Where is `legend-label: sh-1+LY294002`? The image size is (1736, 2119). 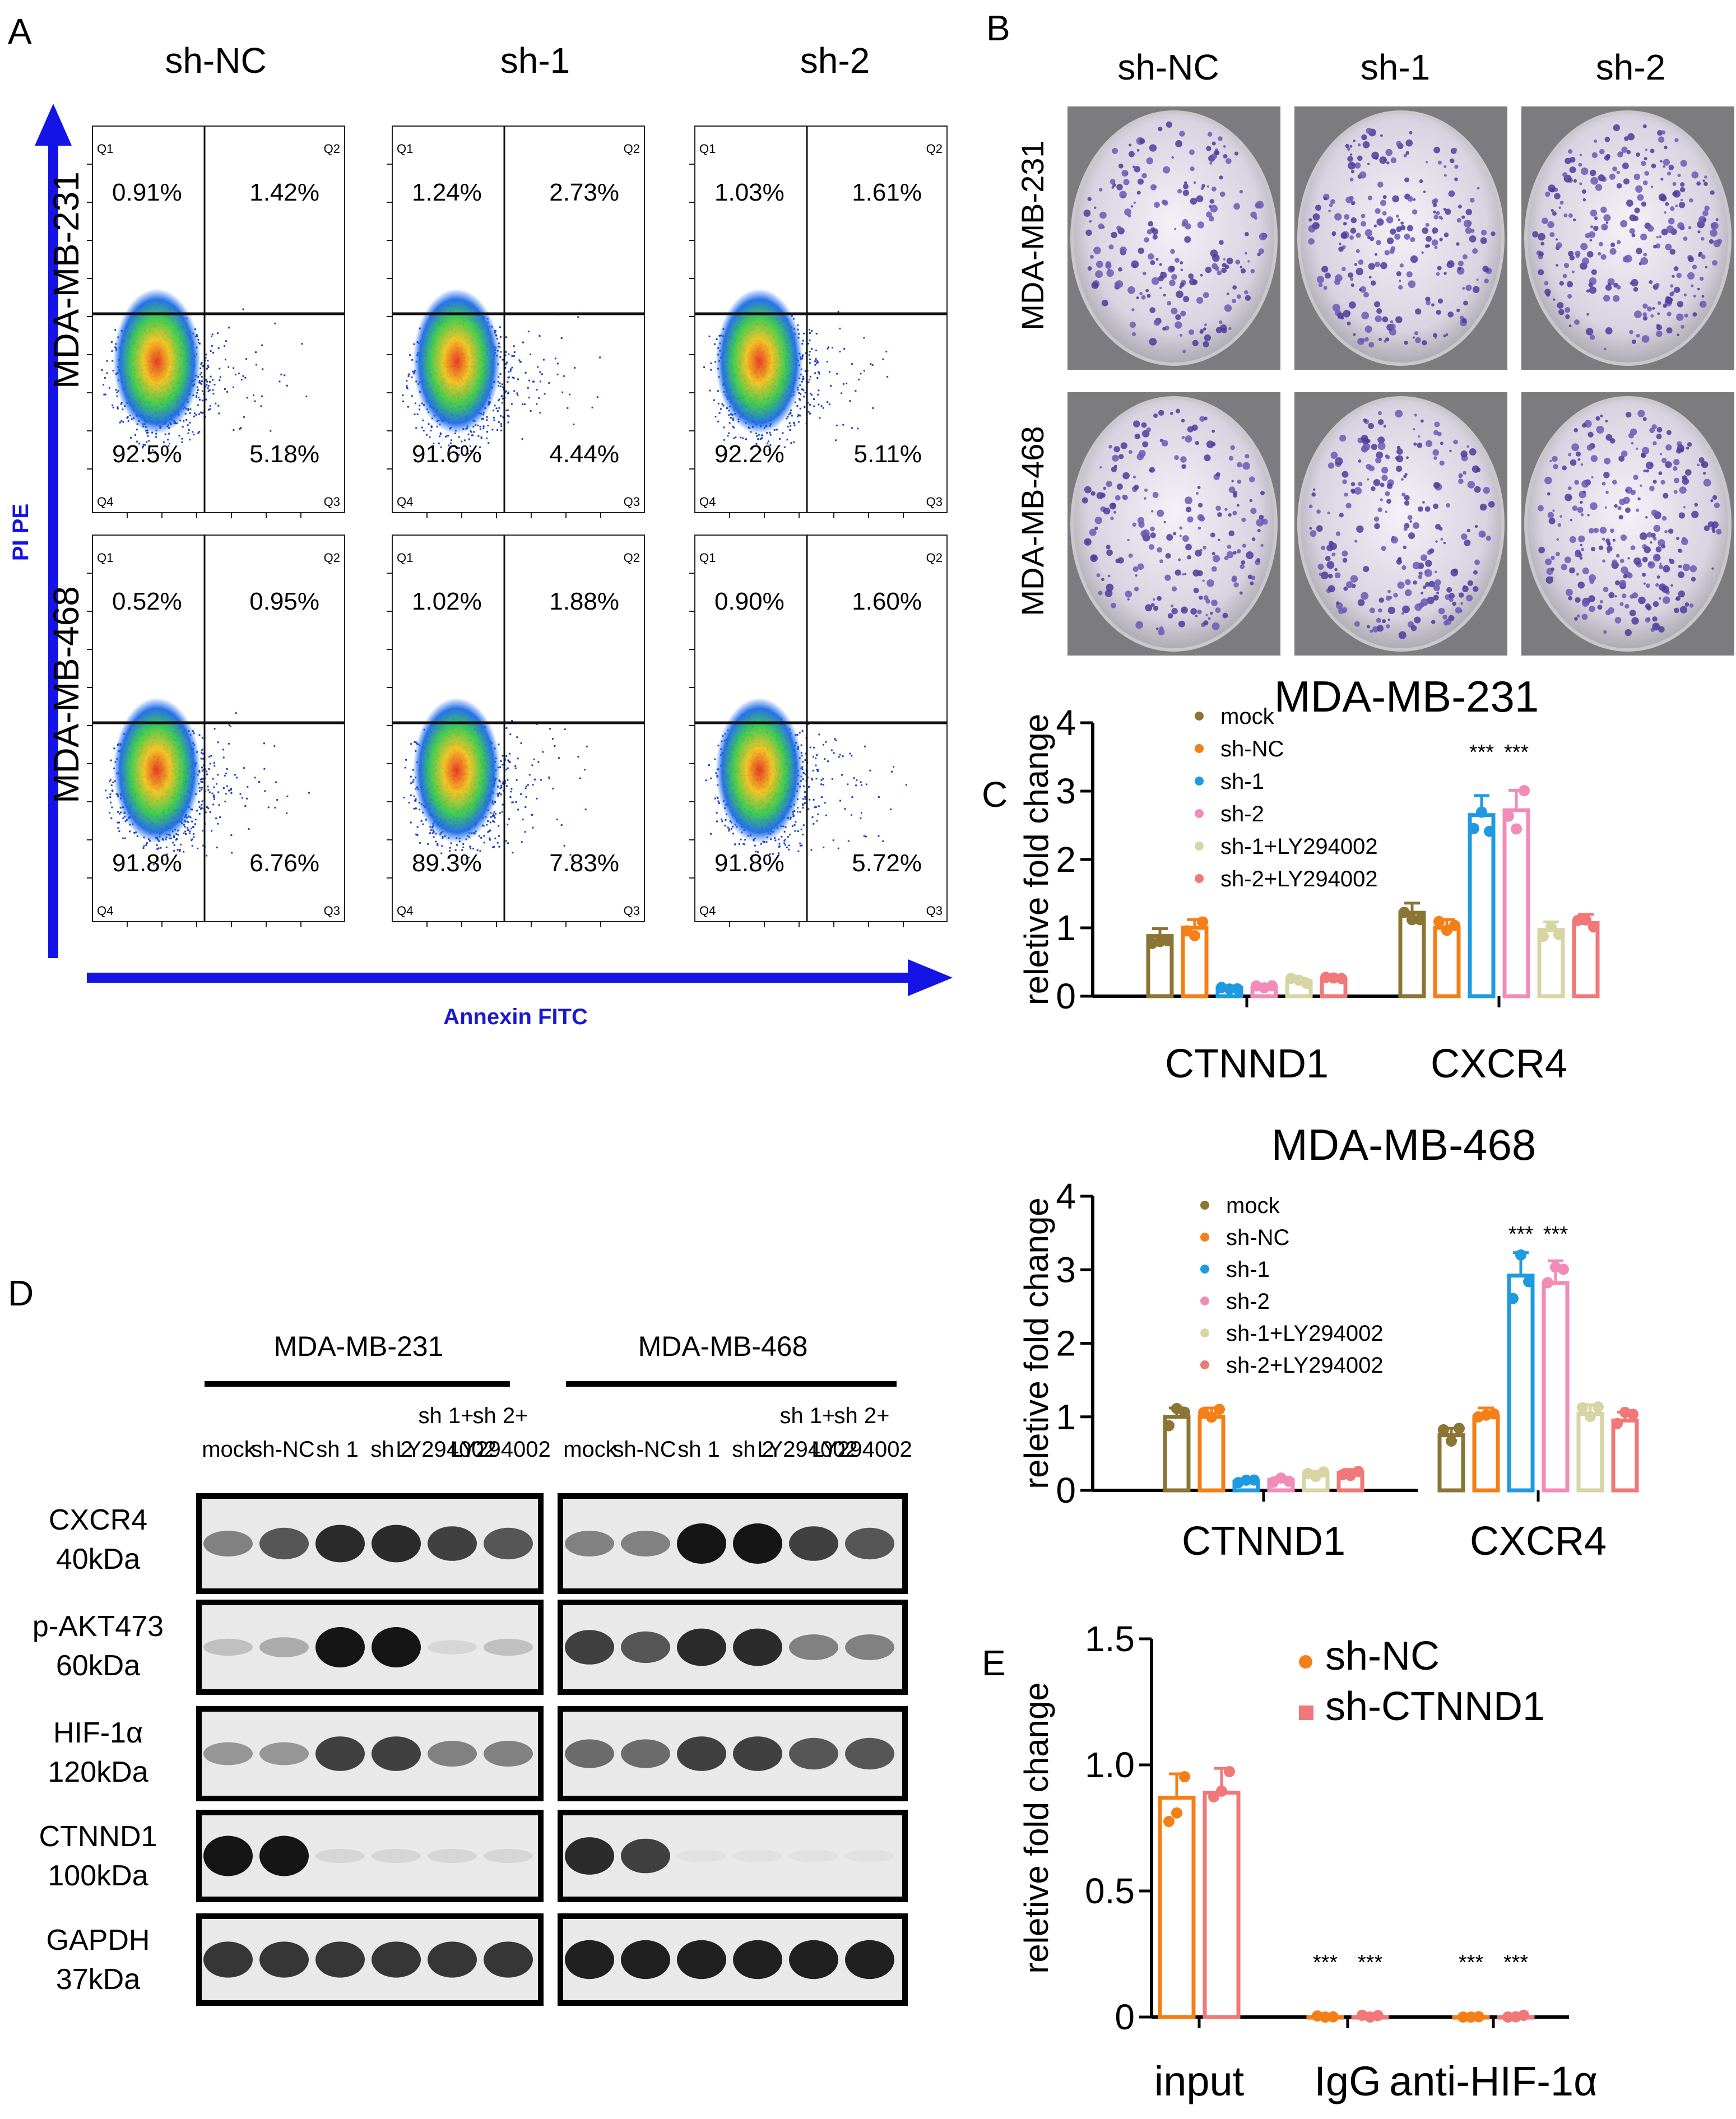 legend-label: sh-1+LY294002 is located at coordinates (1299, 846).